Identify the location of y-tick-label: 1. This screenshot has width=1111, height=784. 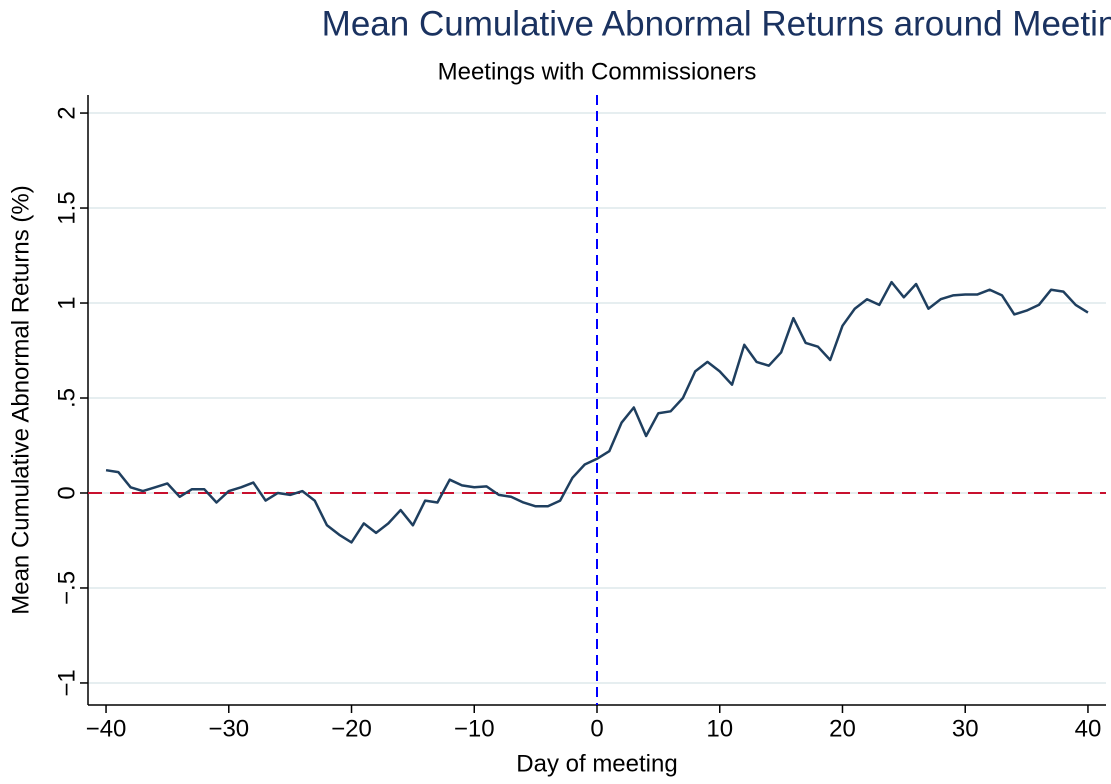
(66, 302).